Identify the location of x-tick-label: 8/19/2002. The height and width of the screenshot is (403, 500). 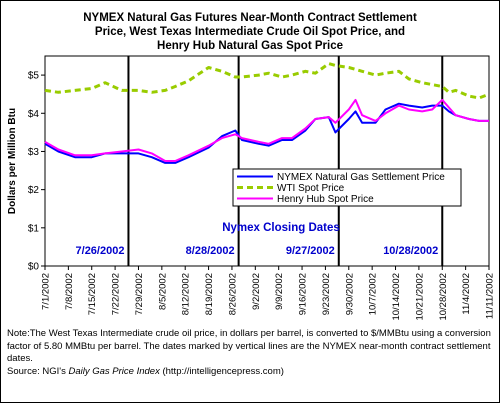
(209, 294).